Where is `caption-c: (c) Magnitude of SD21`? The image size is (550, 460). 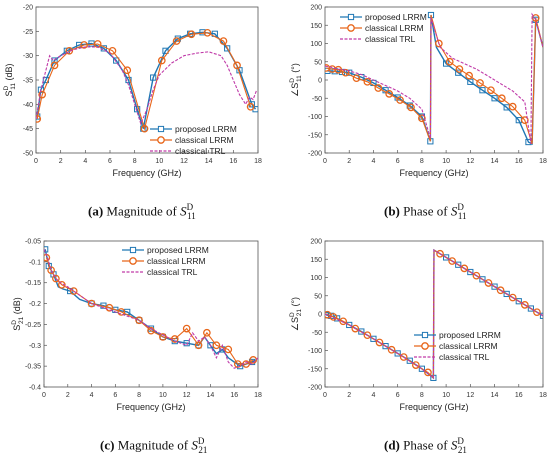
caption-c: (c) Magnitude of SD21 is located at coordinates (154, 445).